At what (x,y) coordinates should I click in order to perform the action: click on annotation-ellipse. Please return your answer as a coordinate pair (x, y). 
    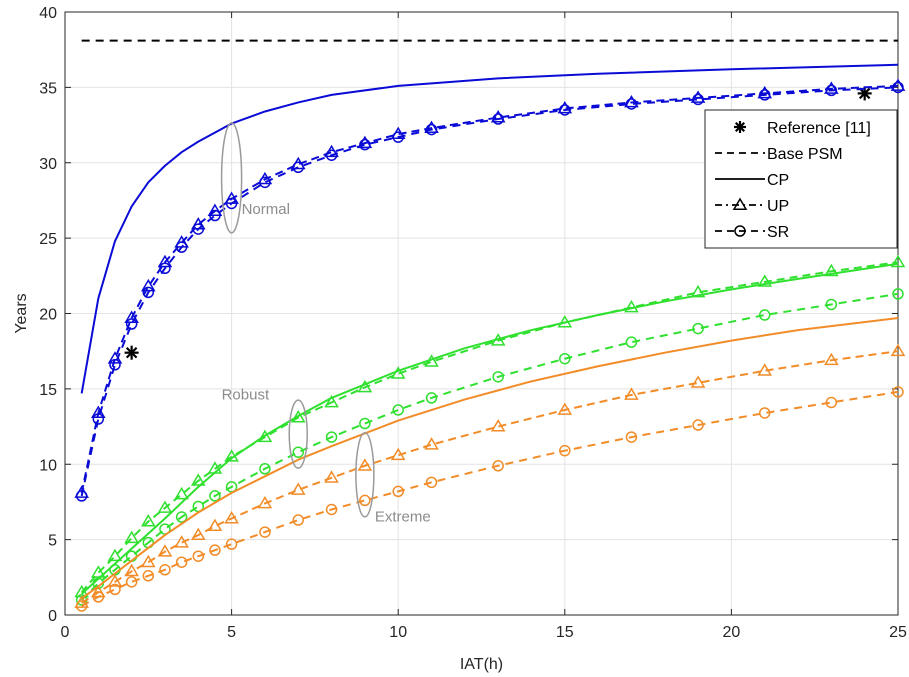
    Looking at the image, I should click on (231, 178).